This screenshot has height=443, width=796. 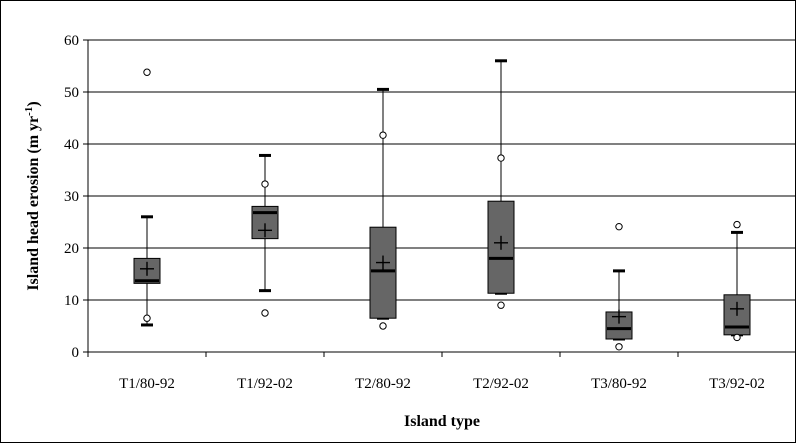 I want to click on x-tick-label-4: T2/92-02, so click(x=501, y=384).